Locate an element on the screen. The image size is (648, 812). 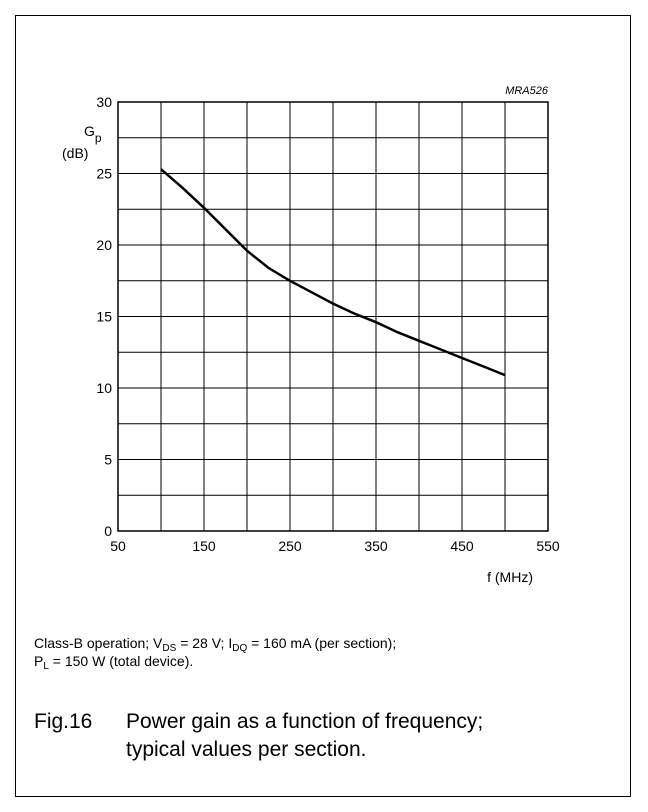
y-tick-label: 20 is located at coordinates (104, 245).